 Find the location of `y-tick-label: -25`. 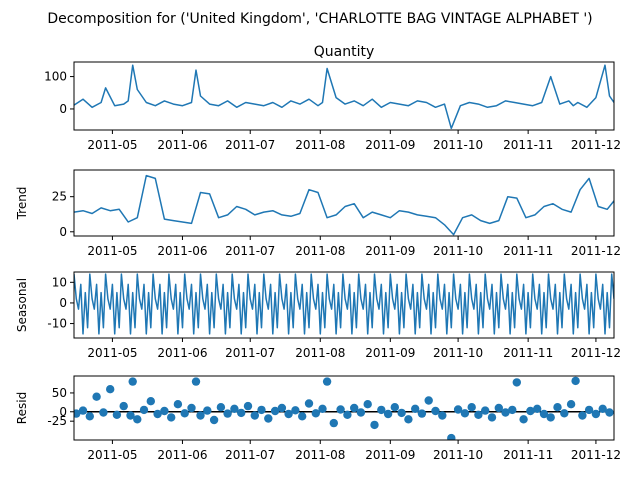

y-tick-label: -25 is located at coordinates (57, 421).